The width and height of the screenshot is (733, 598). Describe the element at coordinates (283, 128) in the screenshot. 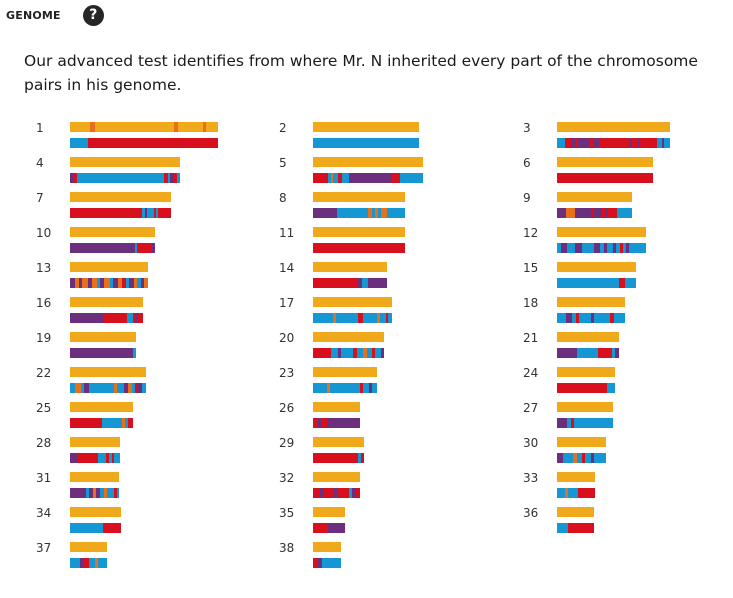

I see `chromosome-number: 2` at that location.